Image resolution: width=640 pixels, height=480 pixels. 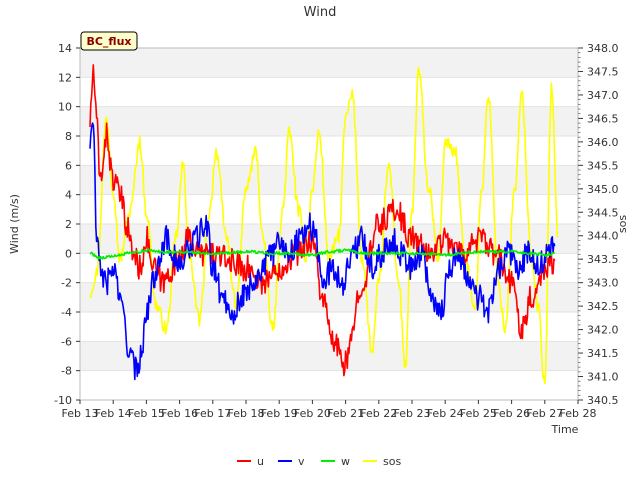 What do you see at coordinates (68, 195) in the screenshot?
I see `y-tick-label: 4` at bounding box center [68, 195].